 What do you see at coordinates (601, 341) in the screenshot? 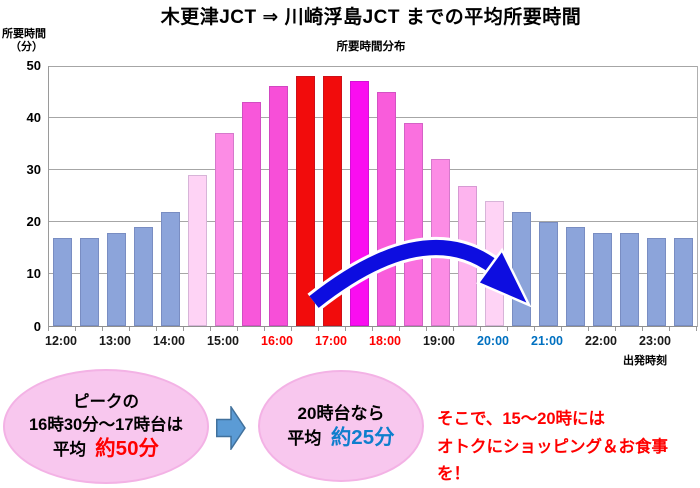
I see `x-tick-label-2200: 22:00` at bounding box center [601, 341].